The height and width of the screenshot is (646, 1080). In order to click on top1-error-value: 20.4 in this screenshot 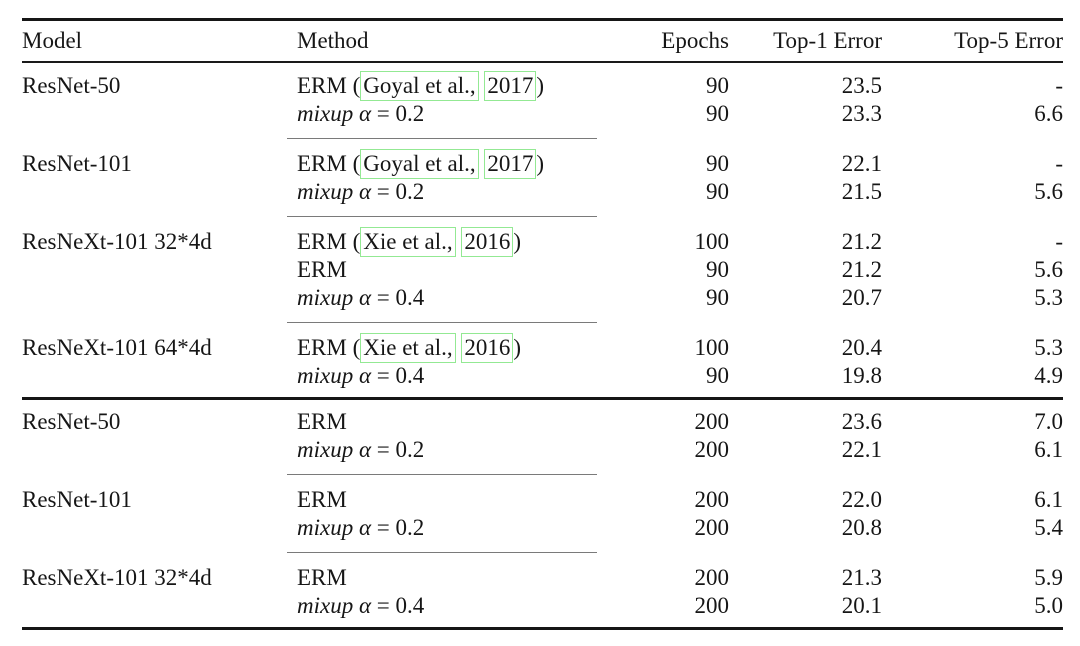, I will do `click(861, 347)`.